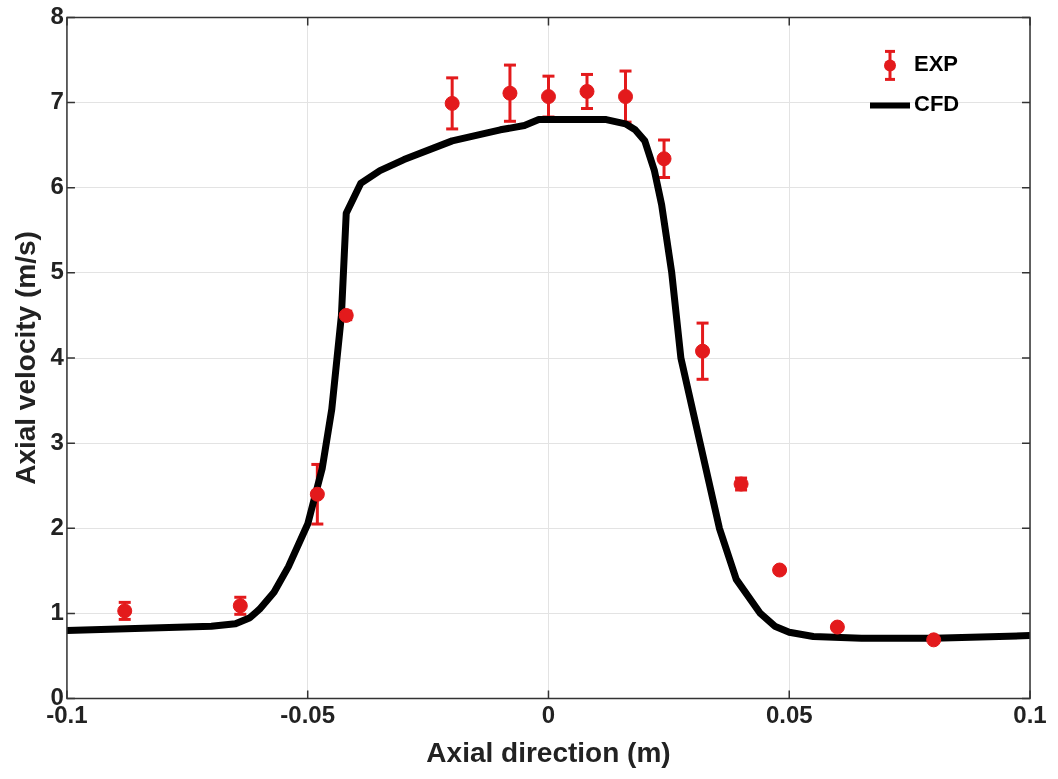 This screenshot has width=1058, height=779. What do you see at coordinates (1030, 714) in the screenshot?
I see `x-tick-label: 0.1` at bounding box center [1030, 714].